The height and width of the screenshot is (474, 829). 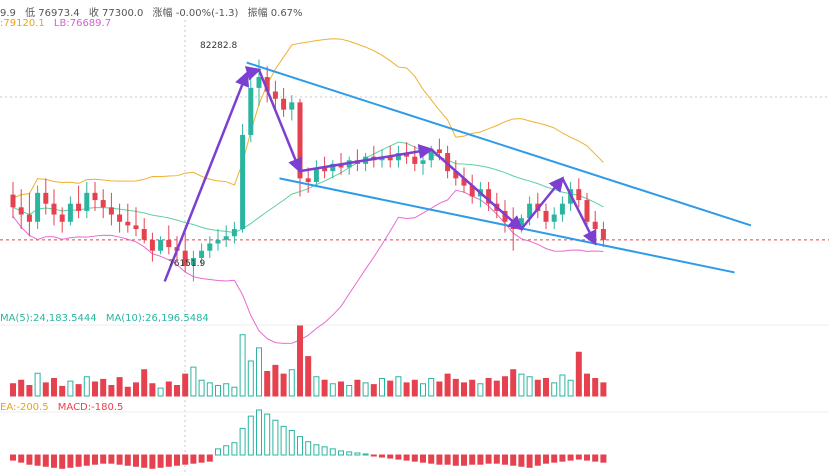 I want to click on header-change: 涨幅 -0.00%(-1.3), so click(x=195, y=13).